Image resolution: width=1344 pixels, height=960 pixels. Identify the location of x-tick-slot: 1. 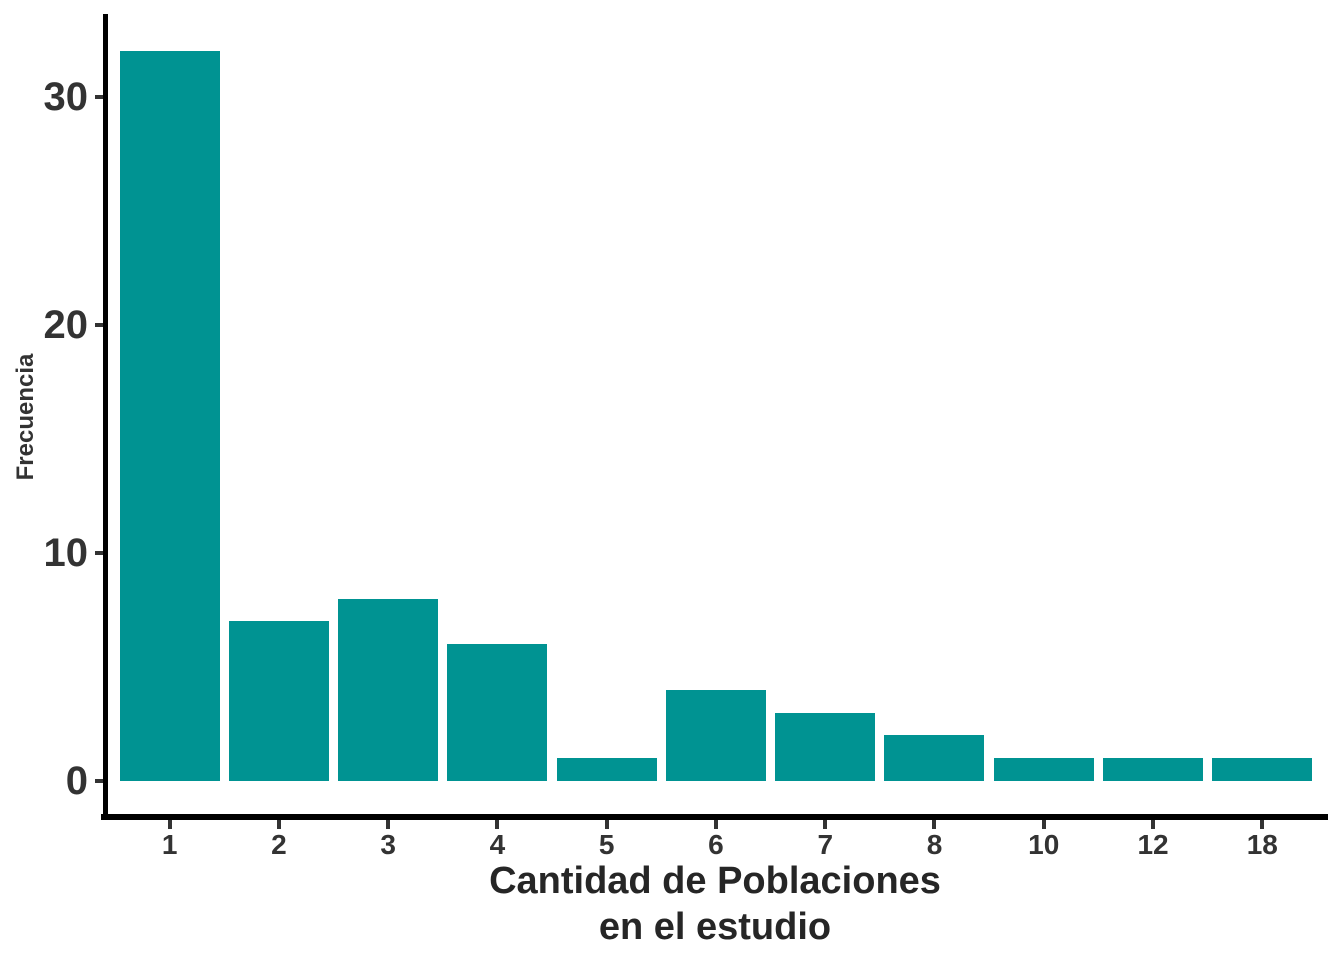
(169, 840).